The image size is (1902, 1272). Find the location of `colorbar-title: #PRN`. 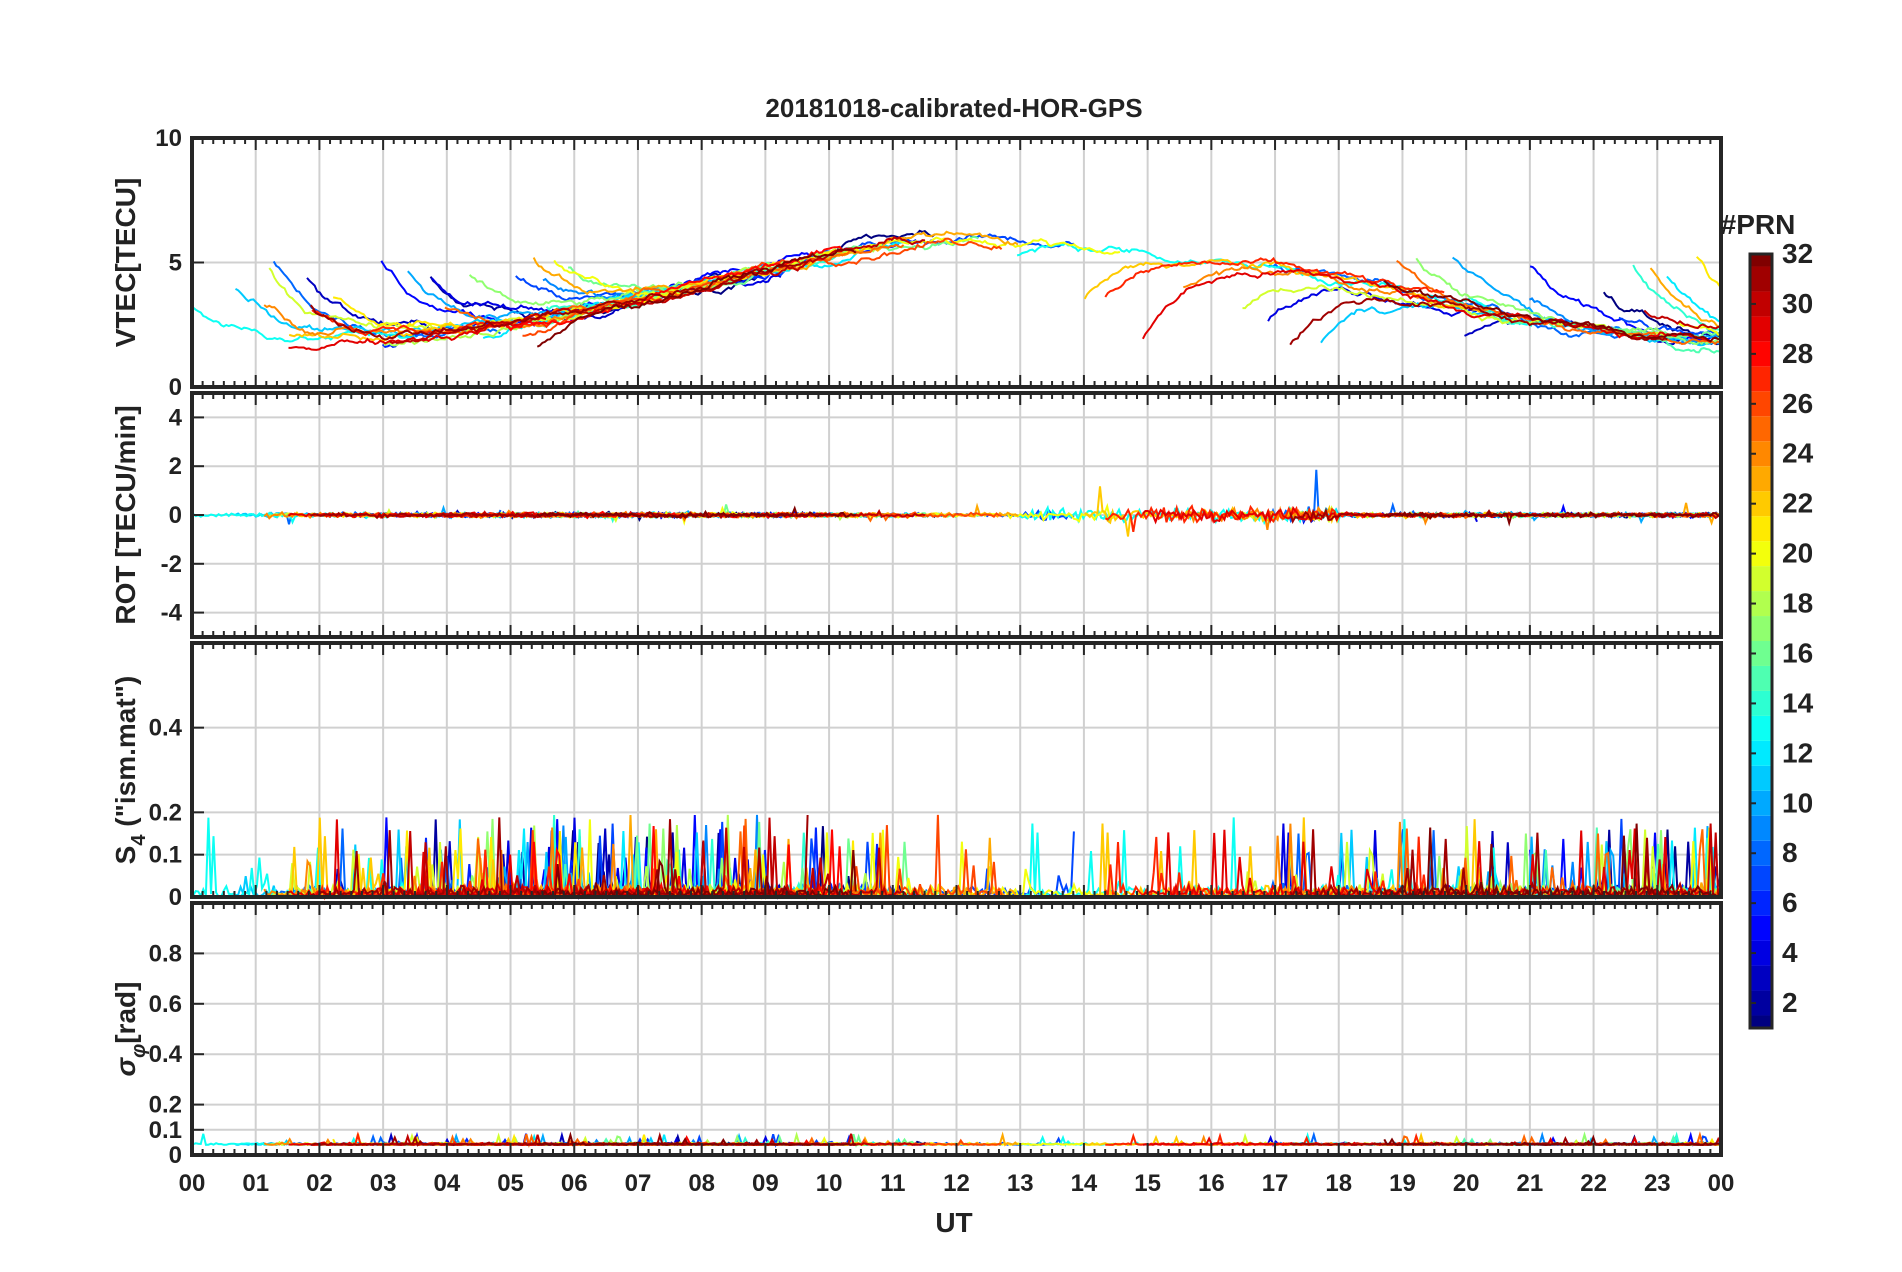

colorbar-title: #PRN is located at coordinates (1758, 224).